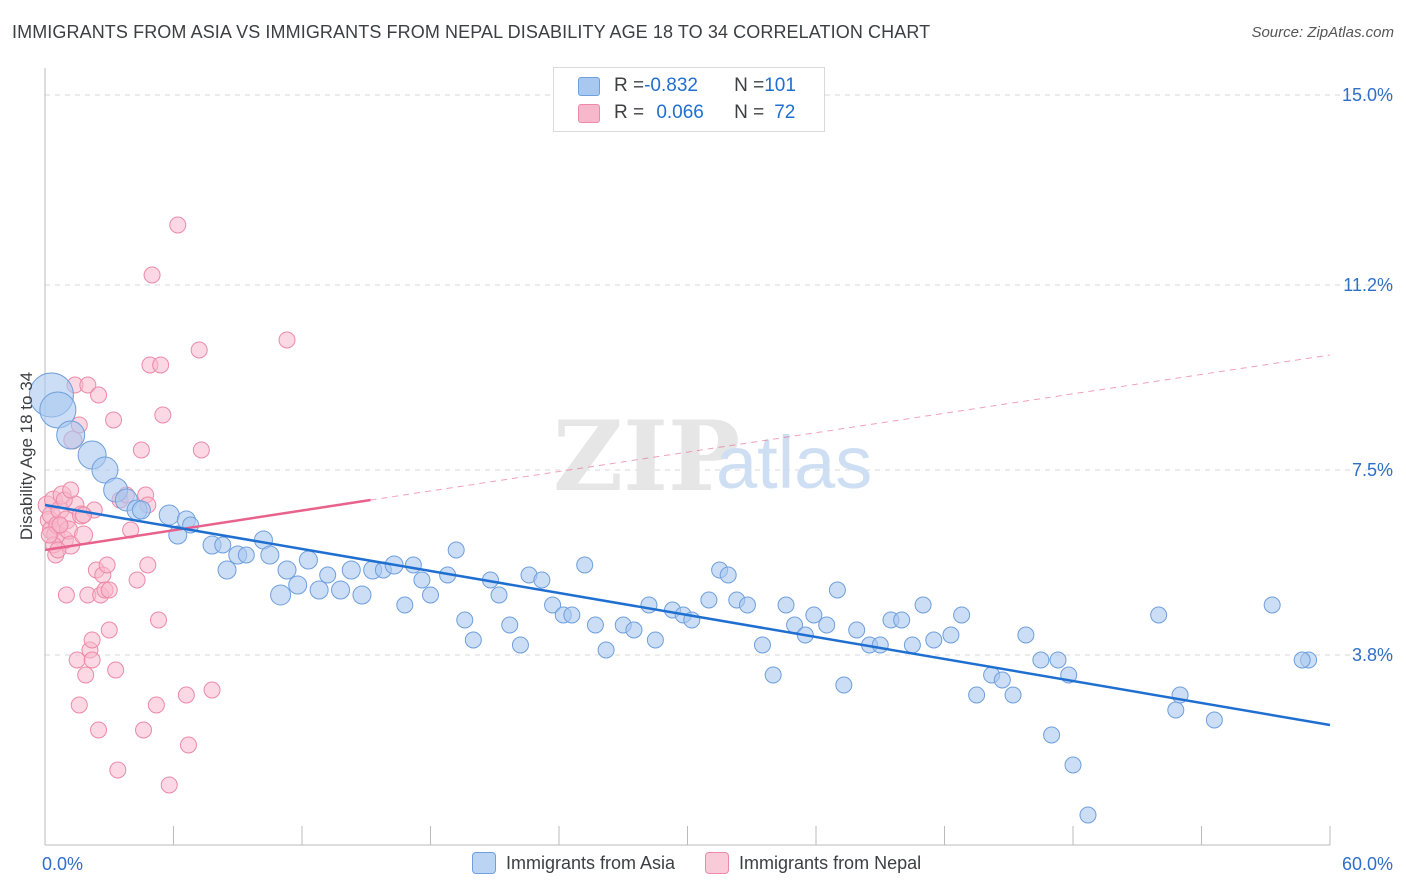 The height and width of the screenshot is (892, 1406). I want to click on legend-row-nepal: R = 0.066 N = 72, so click(686, 113).